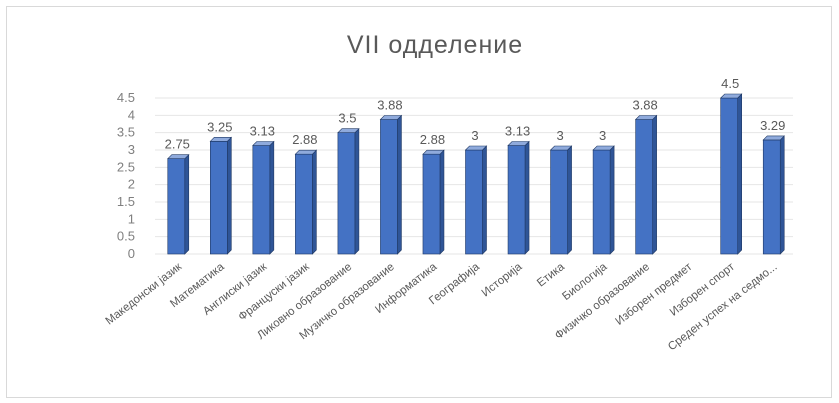 The image size is (839, 403). I want to click on x-tick-label: Етика, so click(551, 275).